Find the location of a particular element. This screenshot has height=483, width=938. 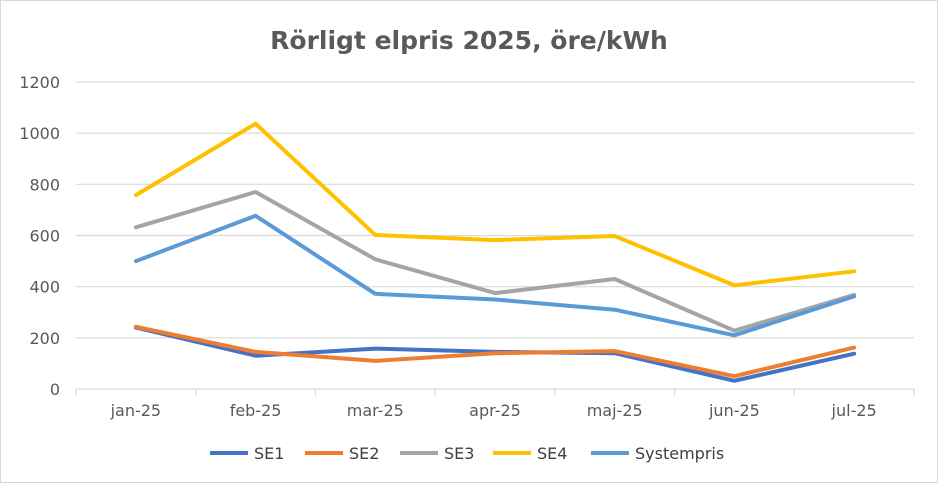

y-tick-label: 800 is located at coordinates (44, 184).